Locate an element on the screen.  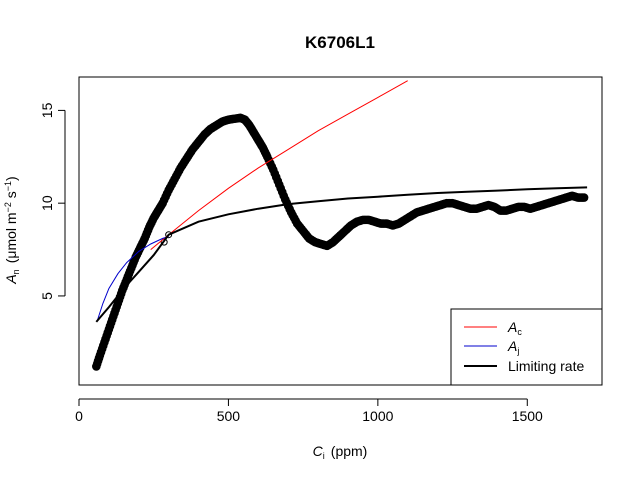
y-tick-label-2: 15 is located at coordinates (47, 110).